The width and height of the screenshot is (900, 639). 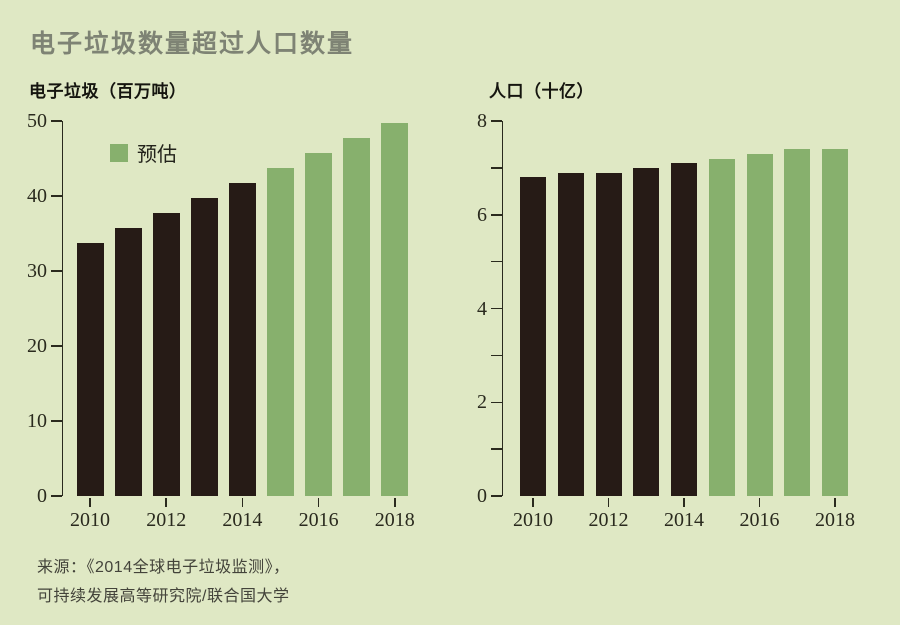 What do you see at coordinates (192, 44) in the screenshot?
I see `page-title: 电子垃圾数量超过人口数量` at bounding box center [192, 44].